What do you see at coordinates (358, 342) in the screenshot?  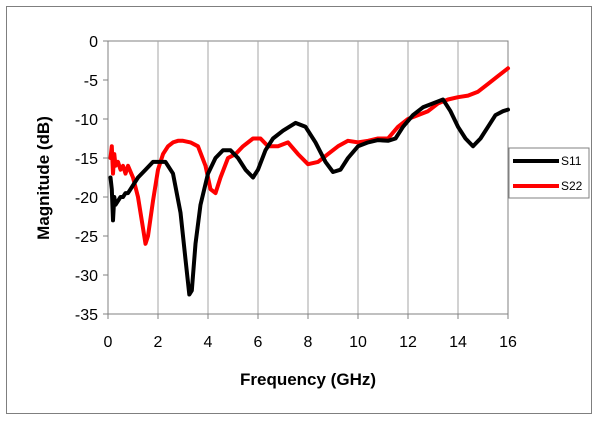 I see `x-tick-label: 10` at bounding box center [358, 342].